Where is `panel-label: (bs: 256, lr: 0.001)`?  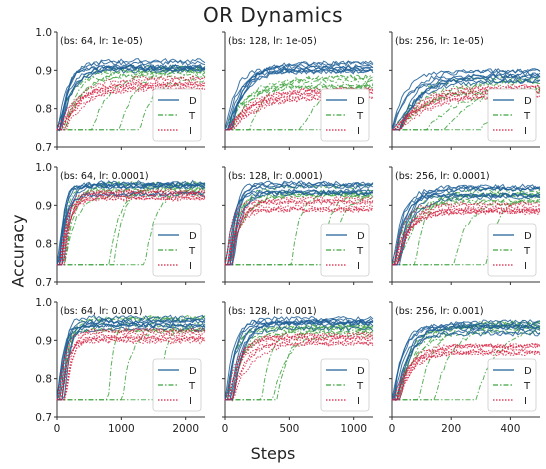 panel-label: (bs: 256, lr: 0.001) is located at coordinates (439, 311).